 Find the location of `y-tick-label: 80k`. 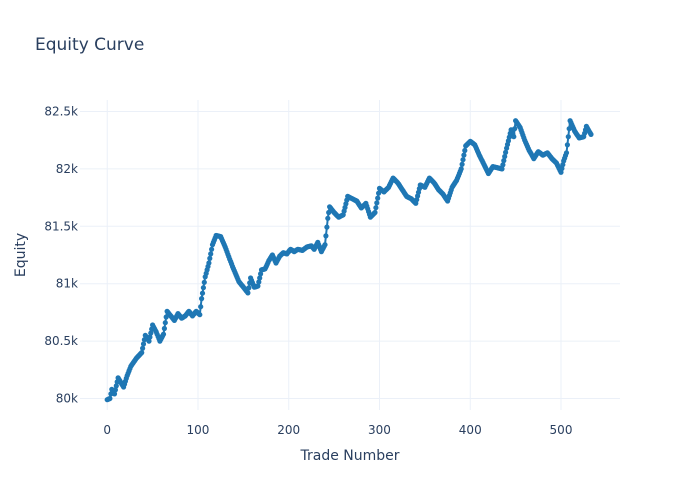

y-tick-label: 80k is located at coordinates (67, 399).